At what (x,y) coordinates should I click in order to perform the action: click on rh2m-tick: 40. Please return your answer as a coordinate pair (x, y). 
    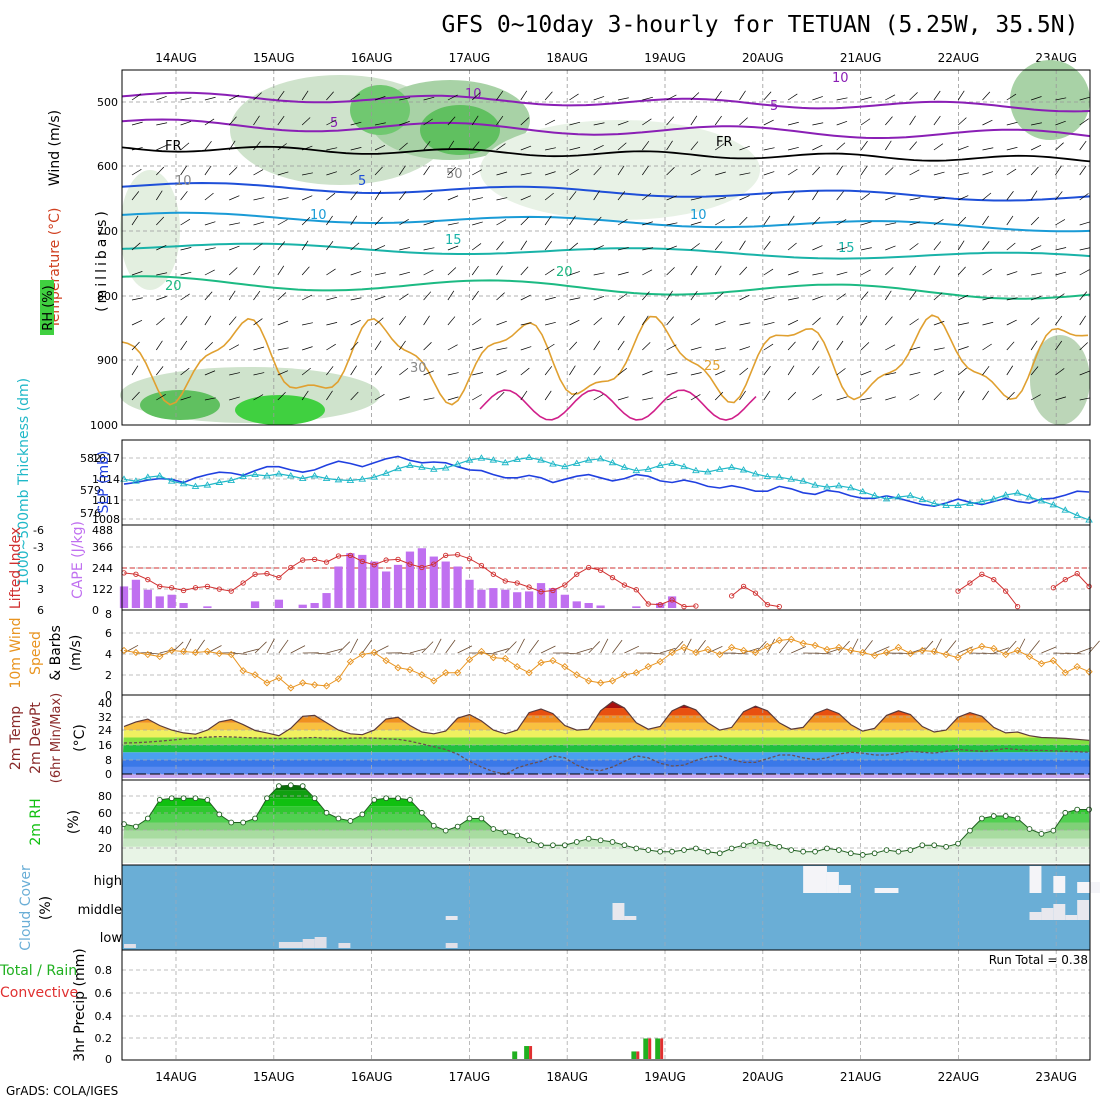
    Looking at the image, I should click on (105, 830).